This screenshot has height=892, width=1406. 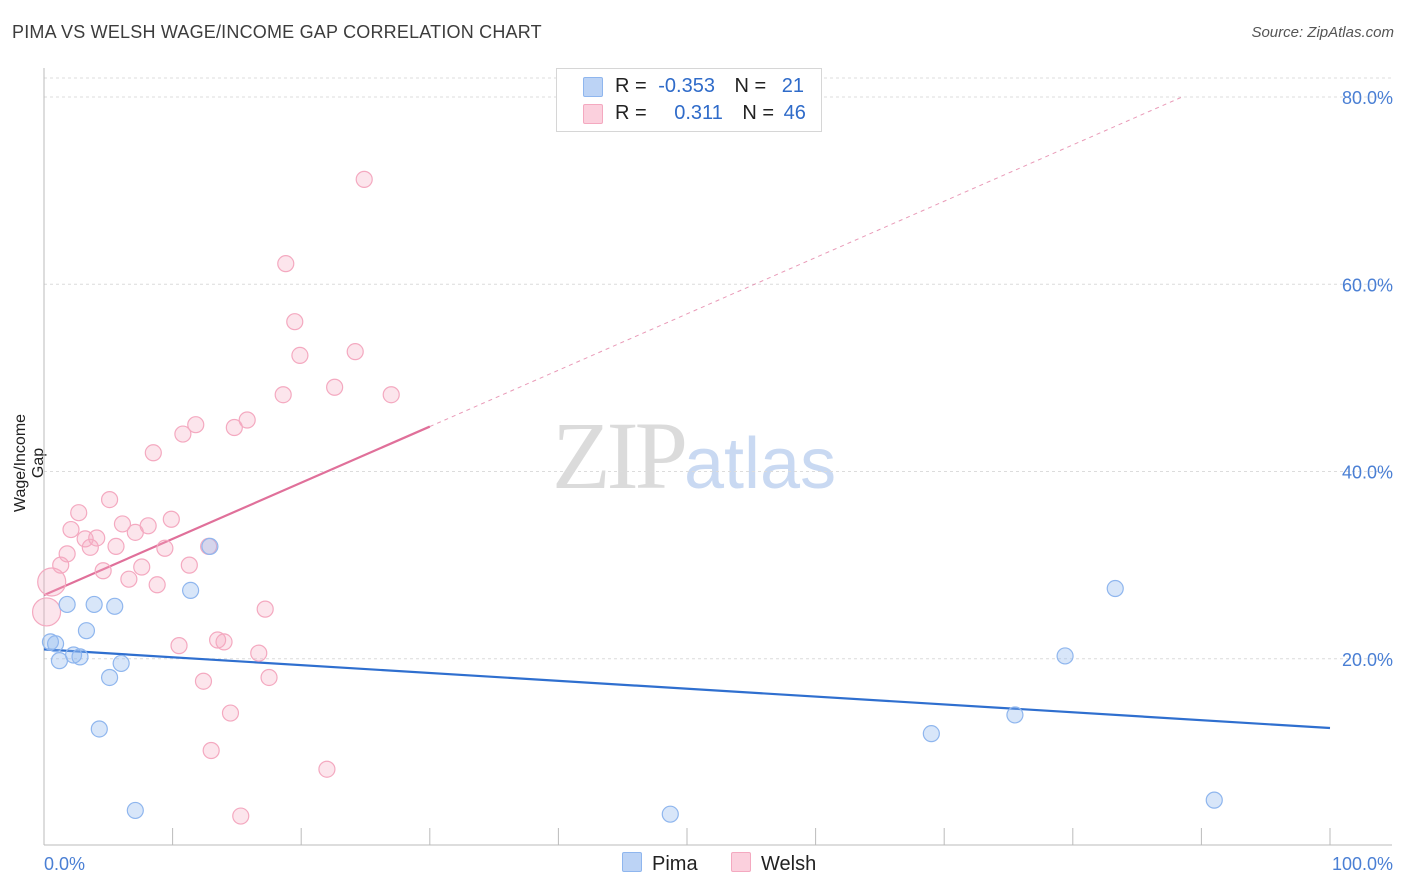 I want to click on legend-r-value: 0.311, so click(x=698, y=113).